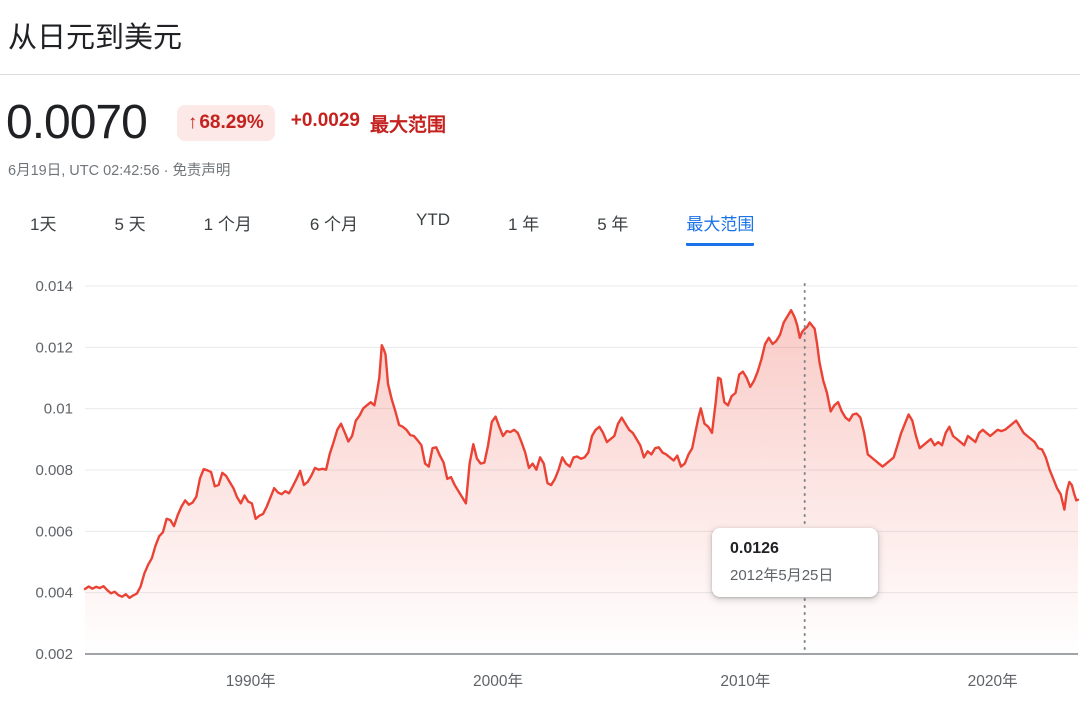 Image resolution: width=1080 pixels, height=710 pixels. I want to click on change-amount: +0.0029, so click(325, 120).